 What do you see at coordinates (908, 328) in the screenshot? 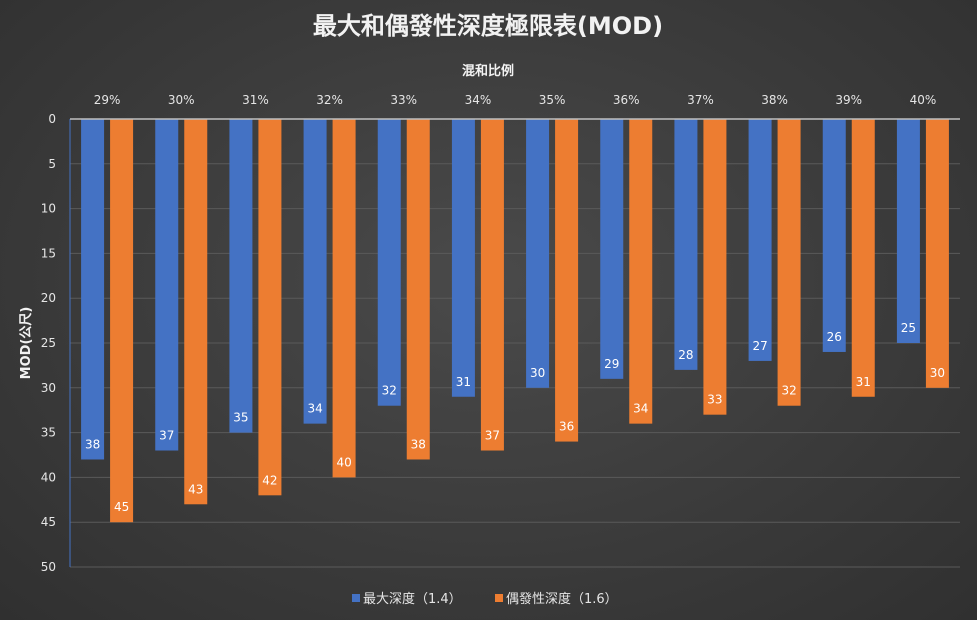
I see `data-label: 25` at bounding box center [908, 328].